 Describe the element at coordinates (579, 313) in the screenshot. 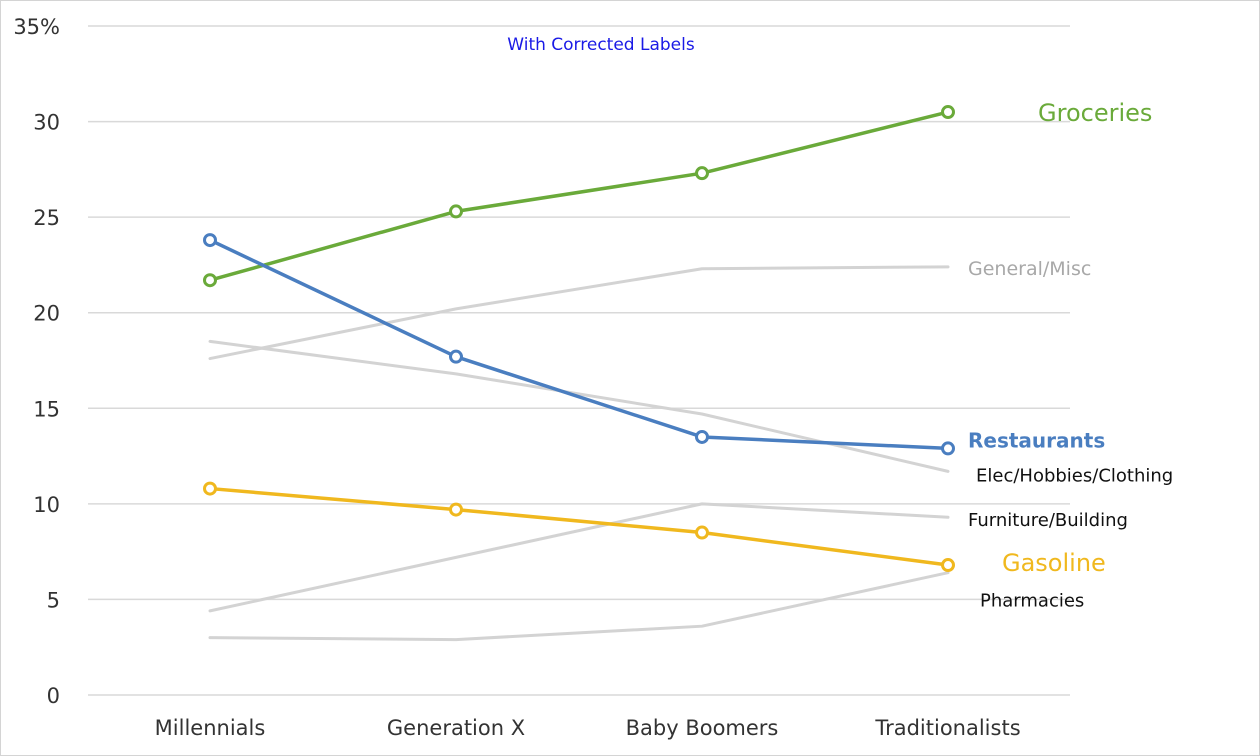

I see `series-line-general-misc` at that location.